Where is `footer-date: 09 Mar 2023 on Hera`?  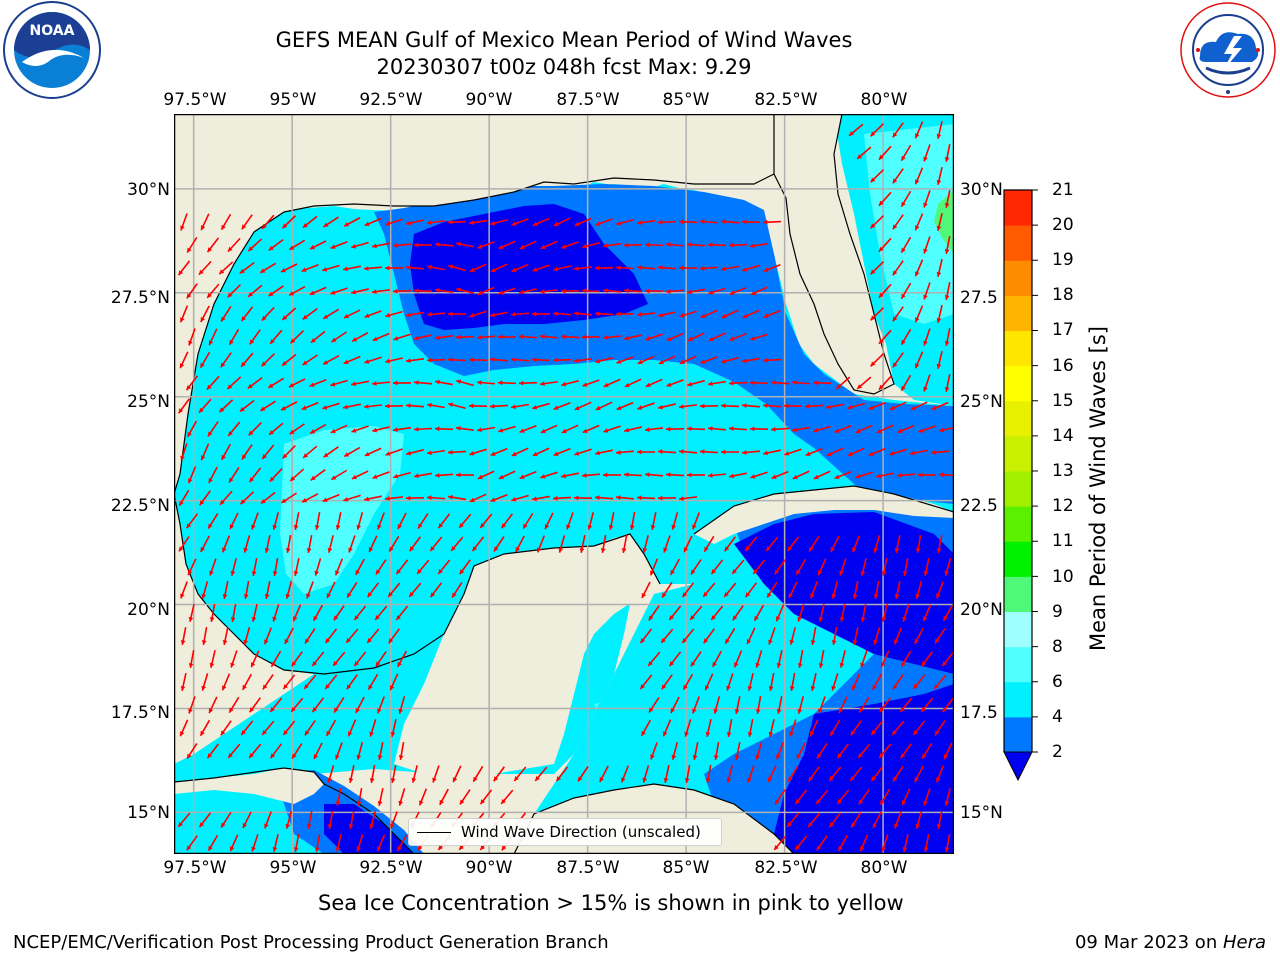 footer-date: 09 Mar 2023 on Hera is located at coordinates (1170, 942).